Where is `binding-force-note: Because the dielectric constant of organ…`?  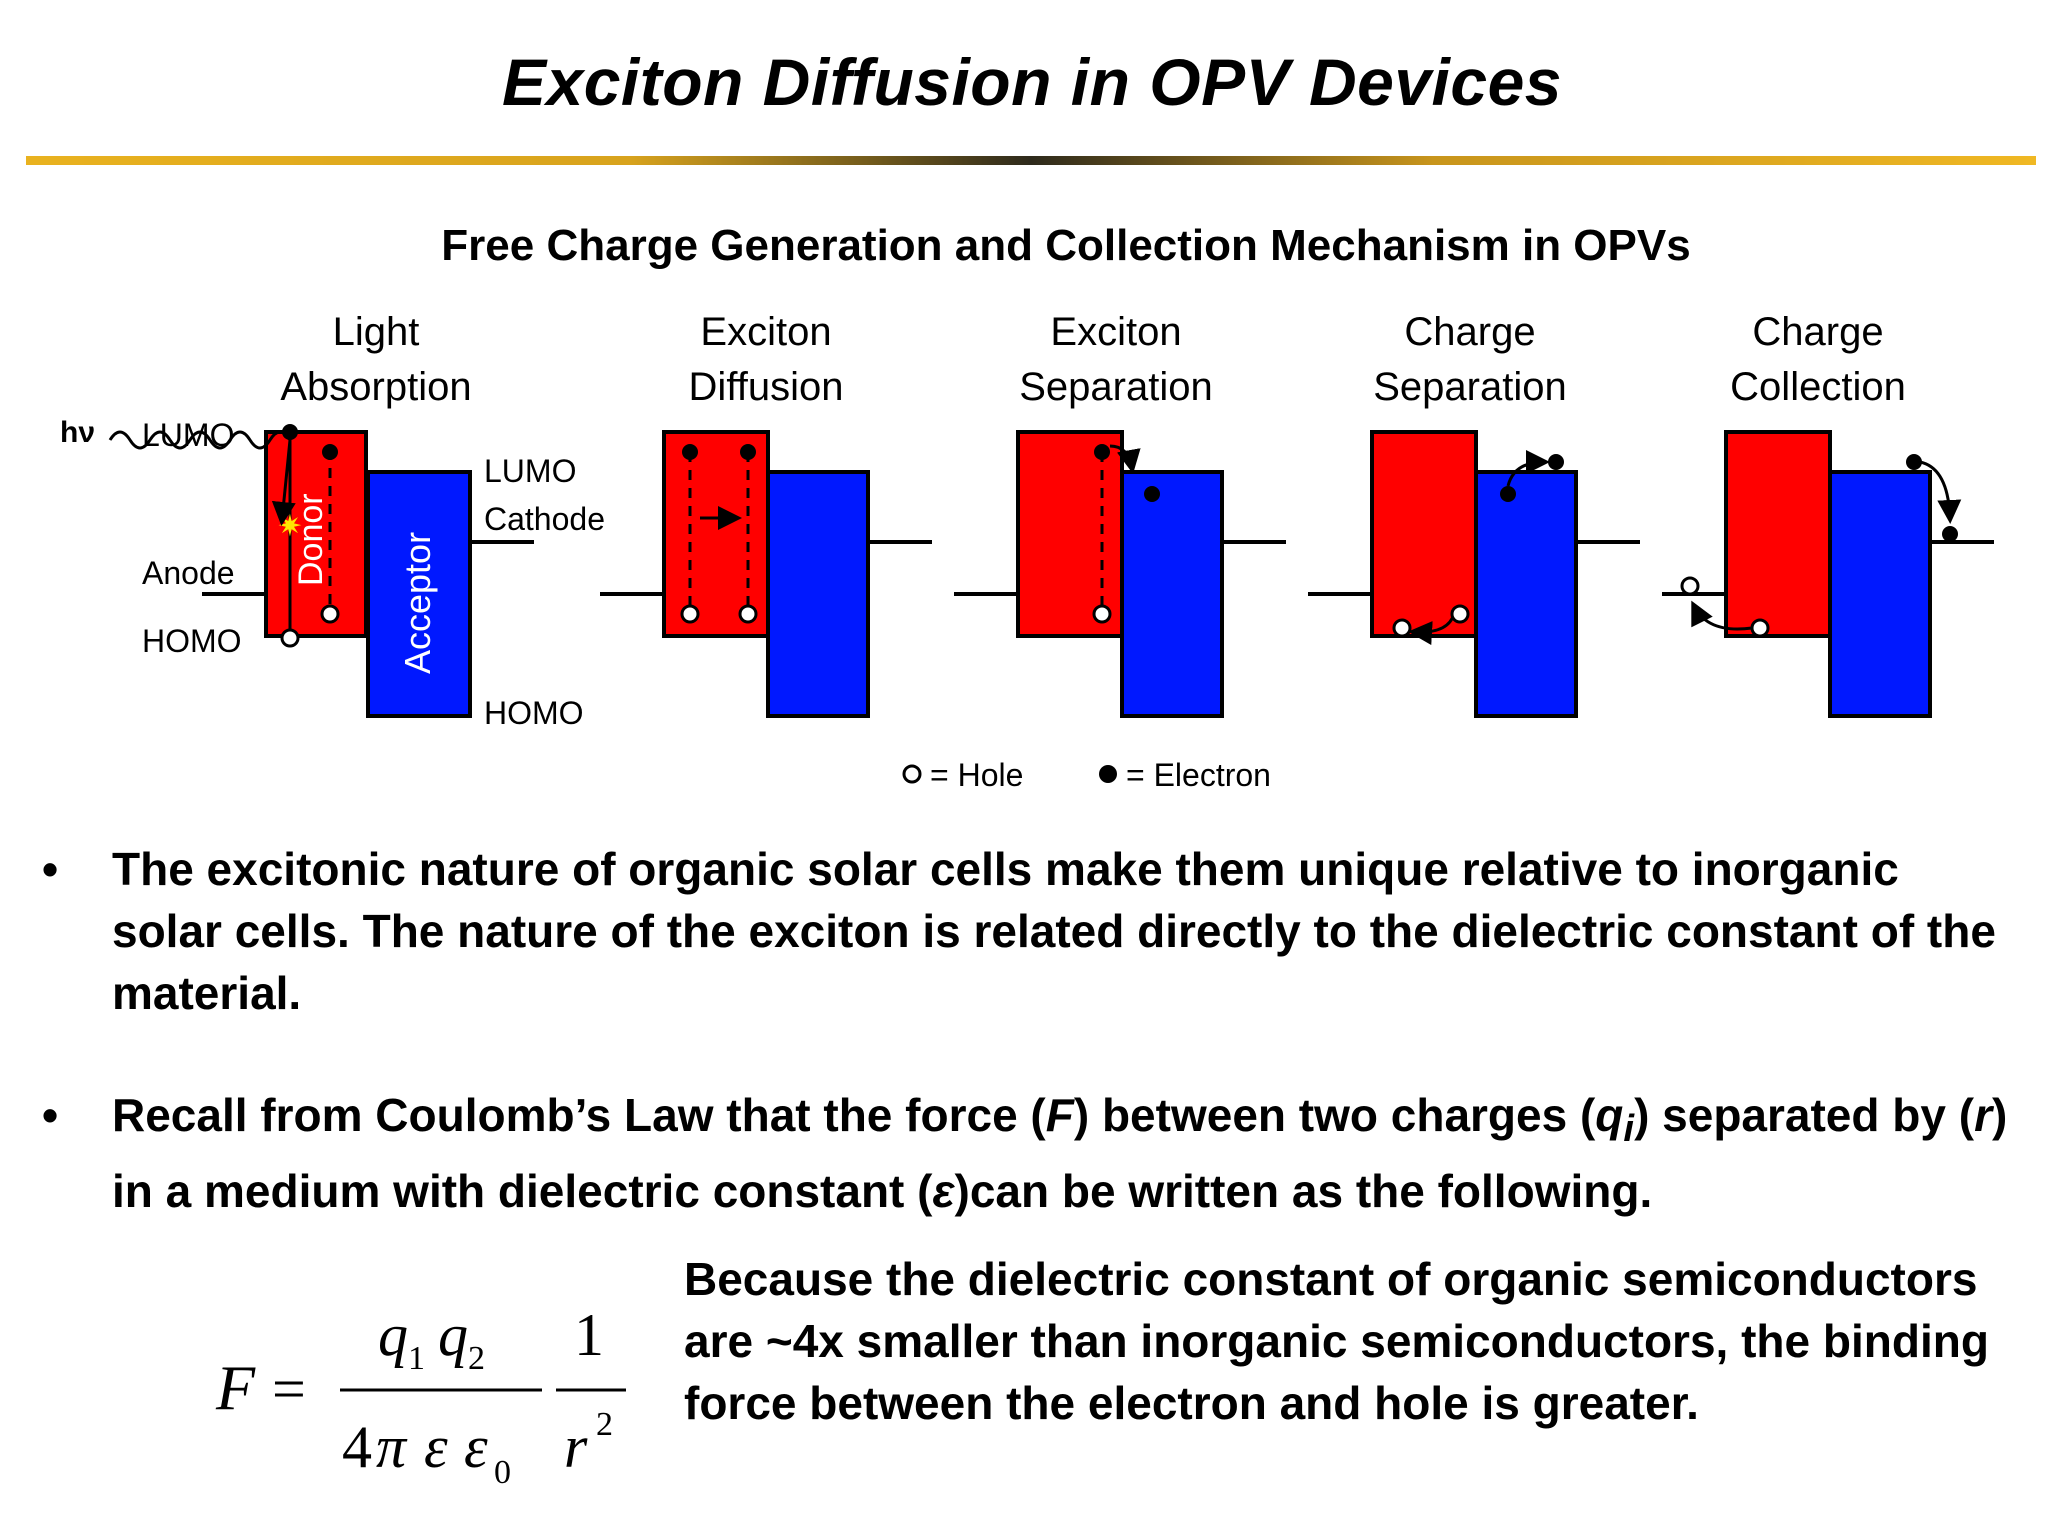 binding-force-note: Because the dielectric constant of organ… is located at coordinates (1336, 1341).